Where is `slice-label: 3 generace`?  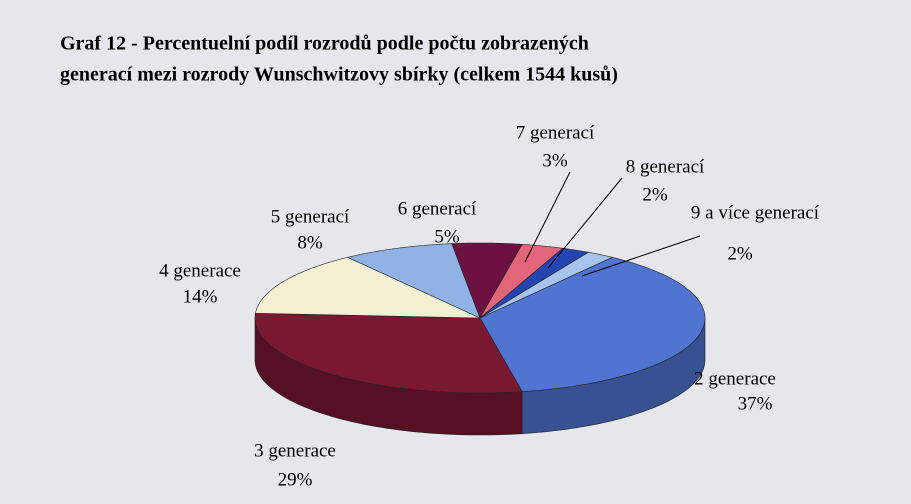 slice-label: 3 generace is located at coordinates (295, 450).